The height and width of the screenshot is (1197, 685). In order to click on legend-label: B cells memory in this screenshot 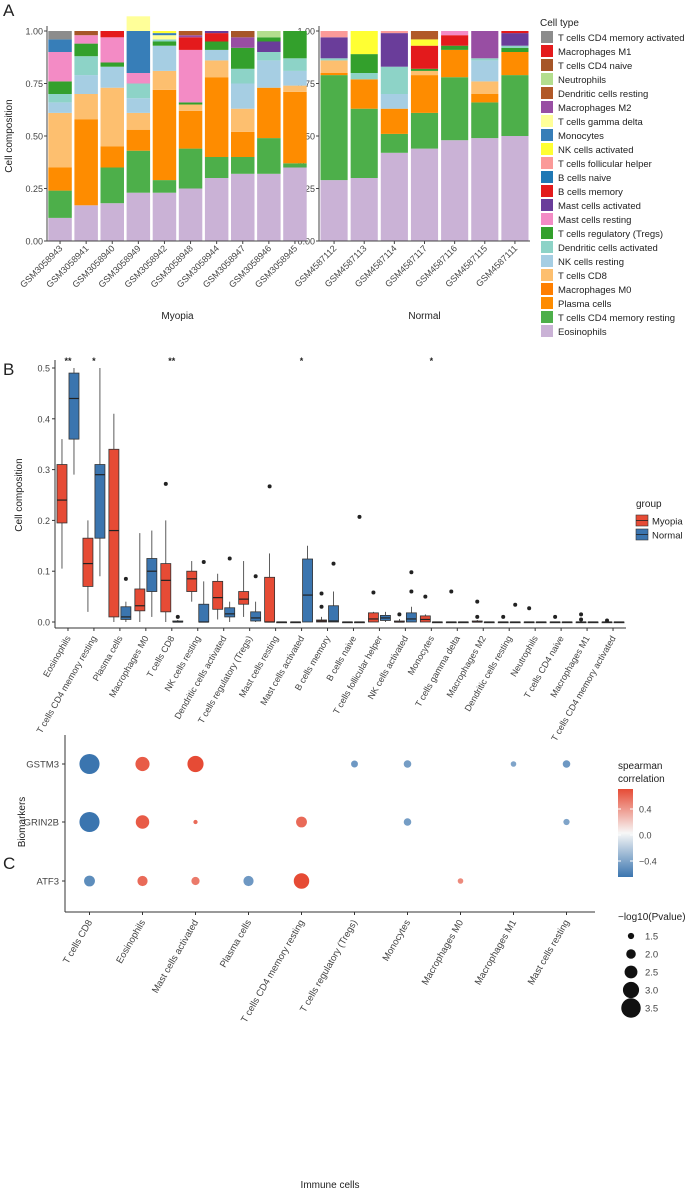, I will do `click(590, 192)`.